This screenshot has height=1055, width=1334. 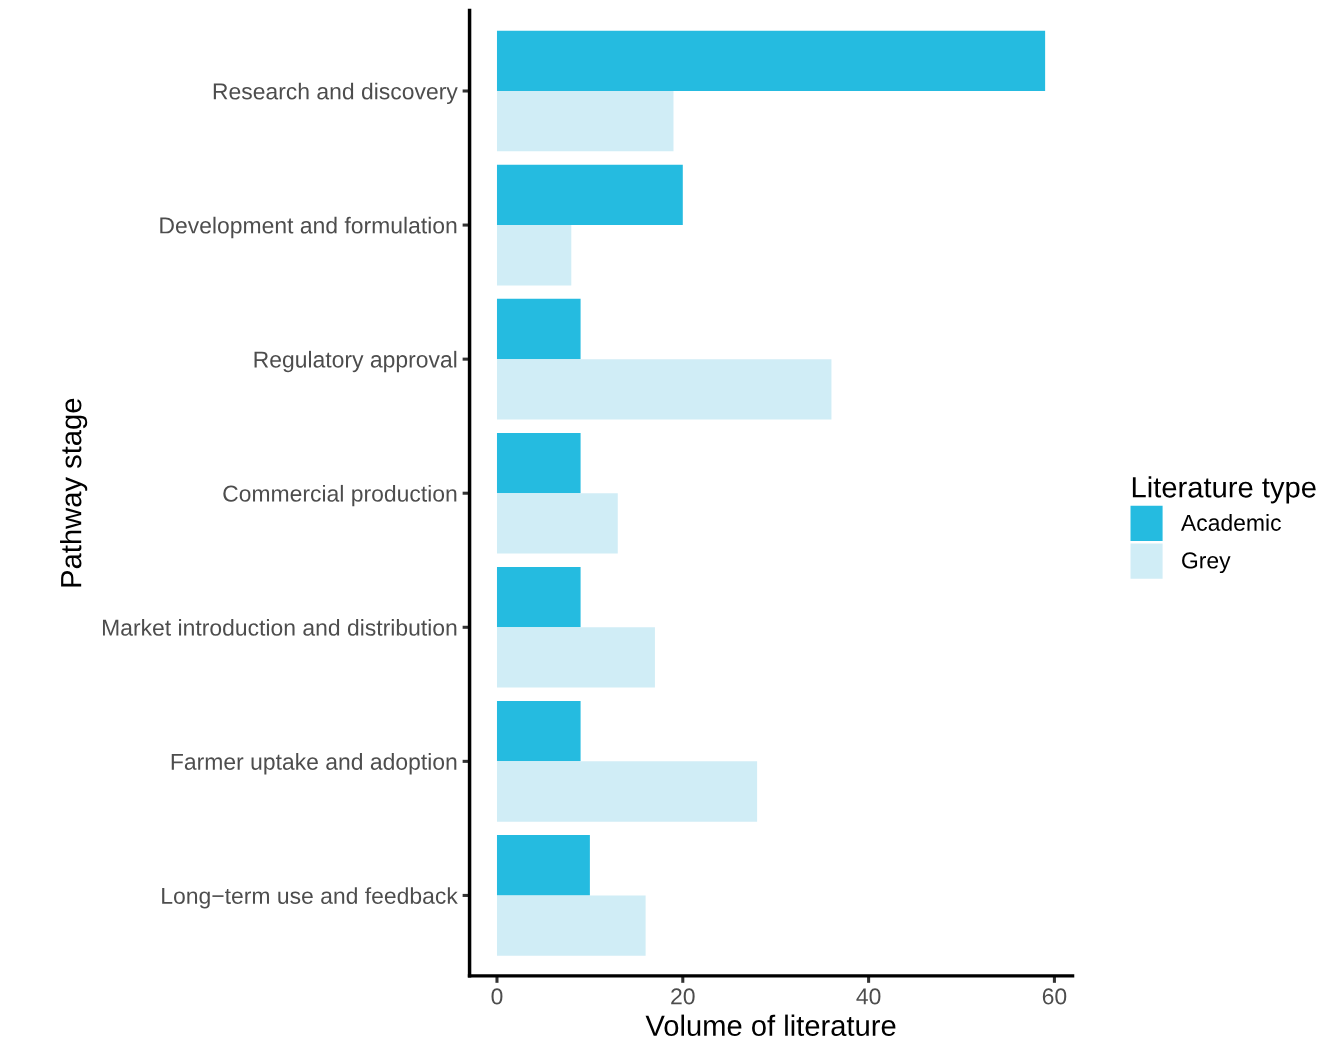 I want to click on x-axis-title: Volume of literature, so click(x=770, y=1025).